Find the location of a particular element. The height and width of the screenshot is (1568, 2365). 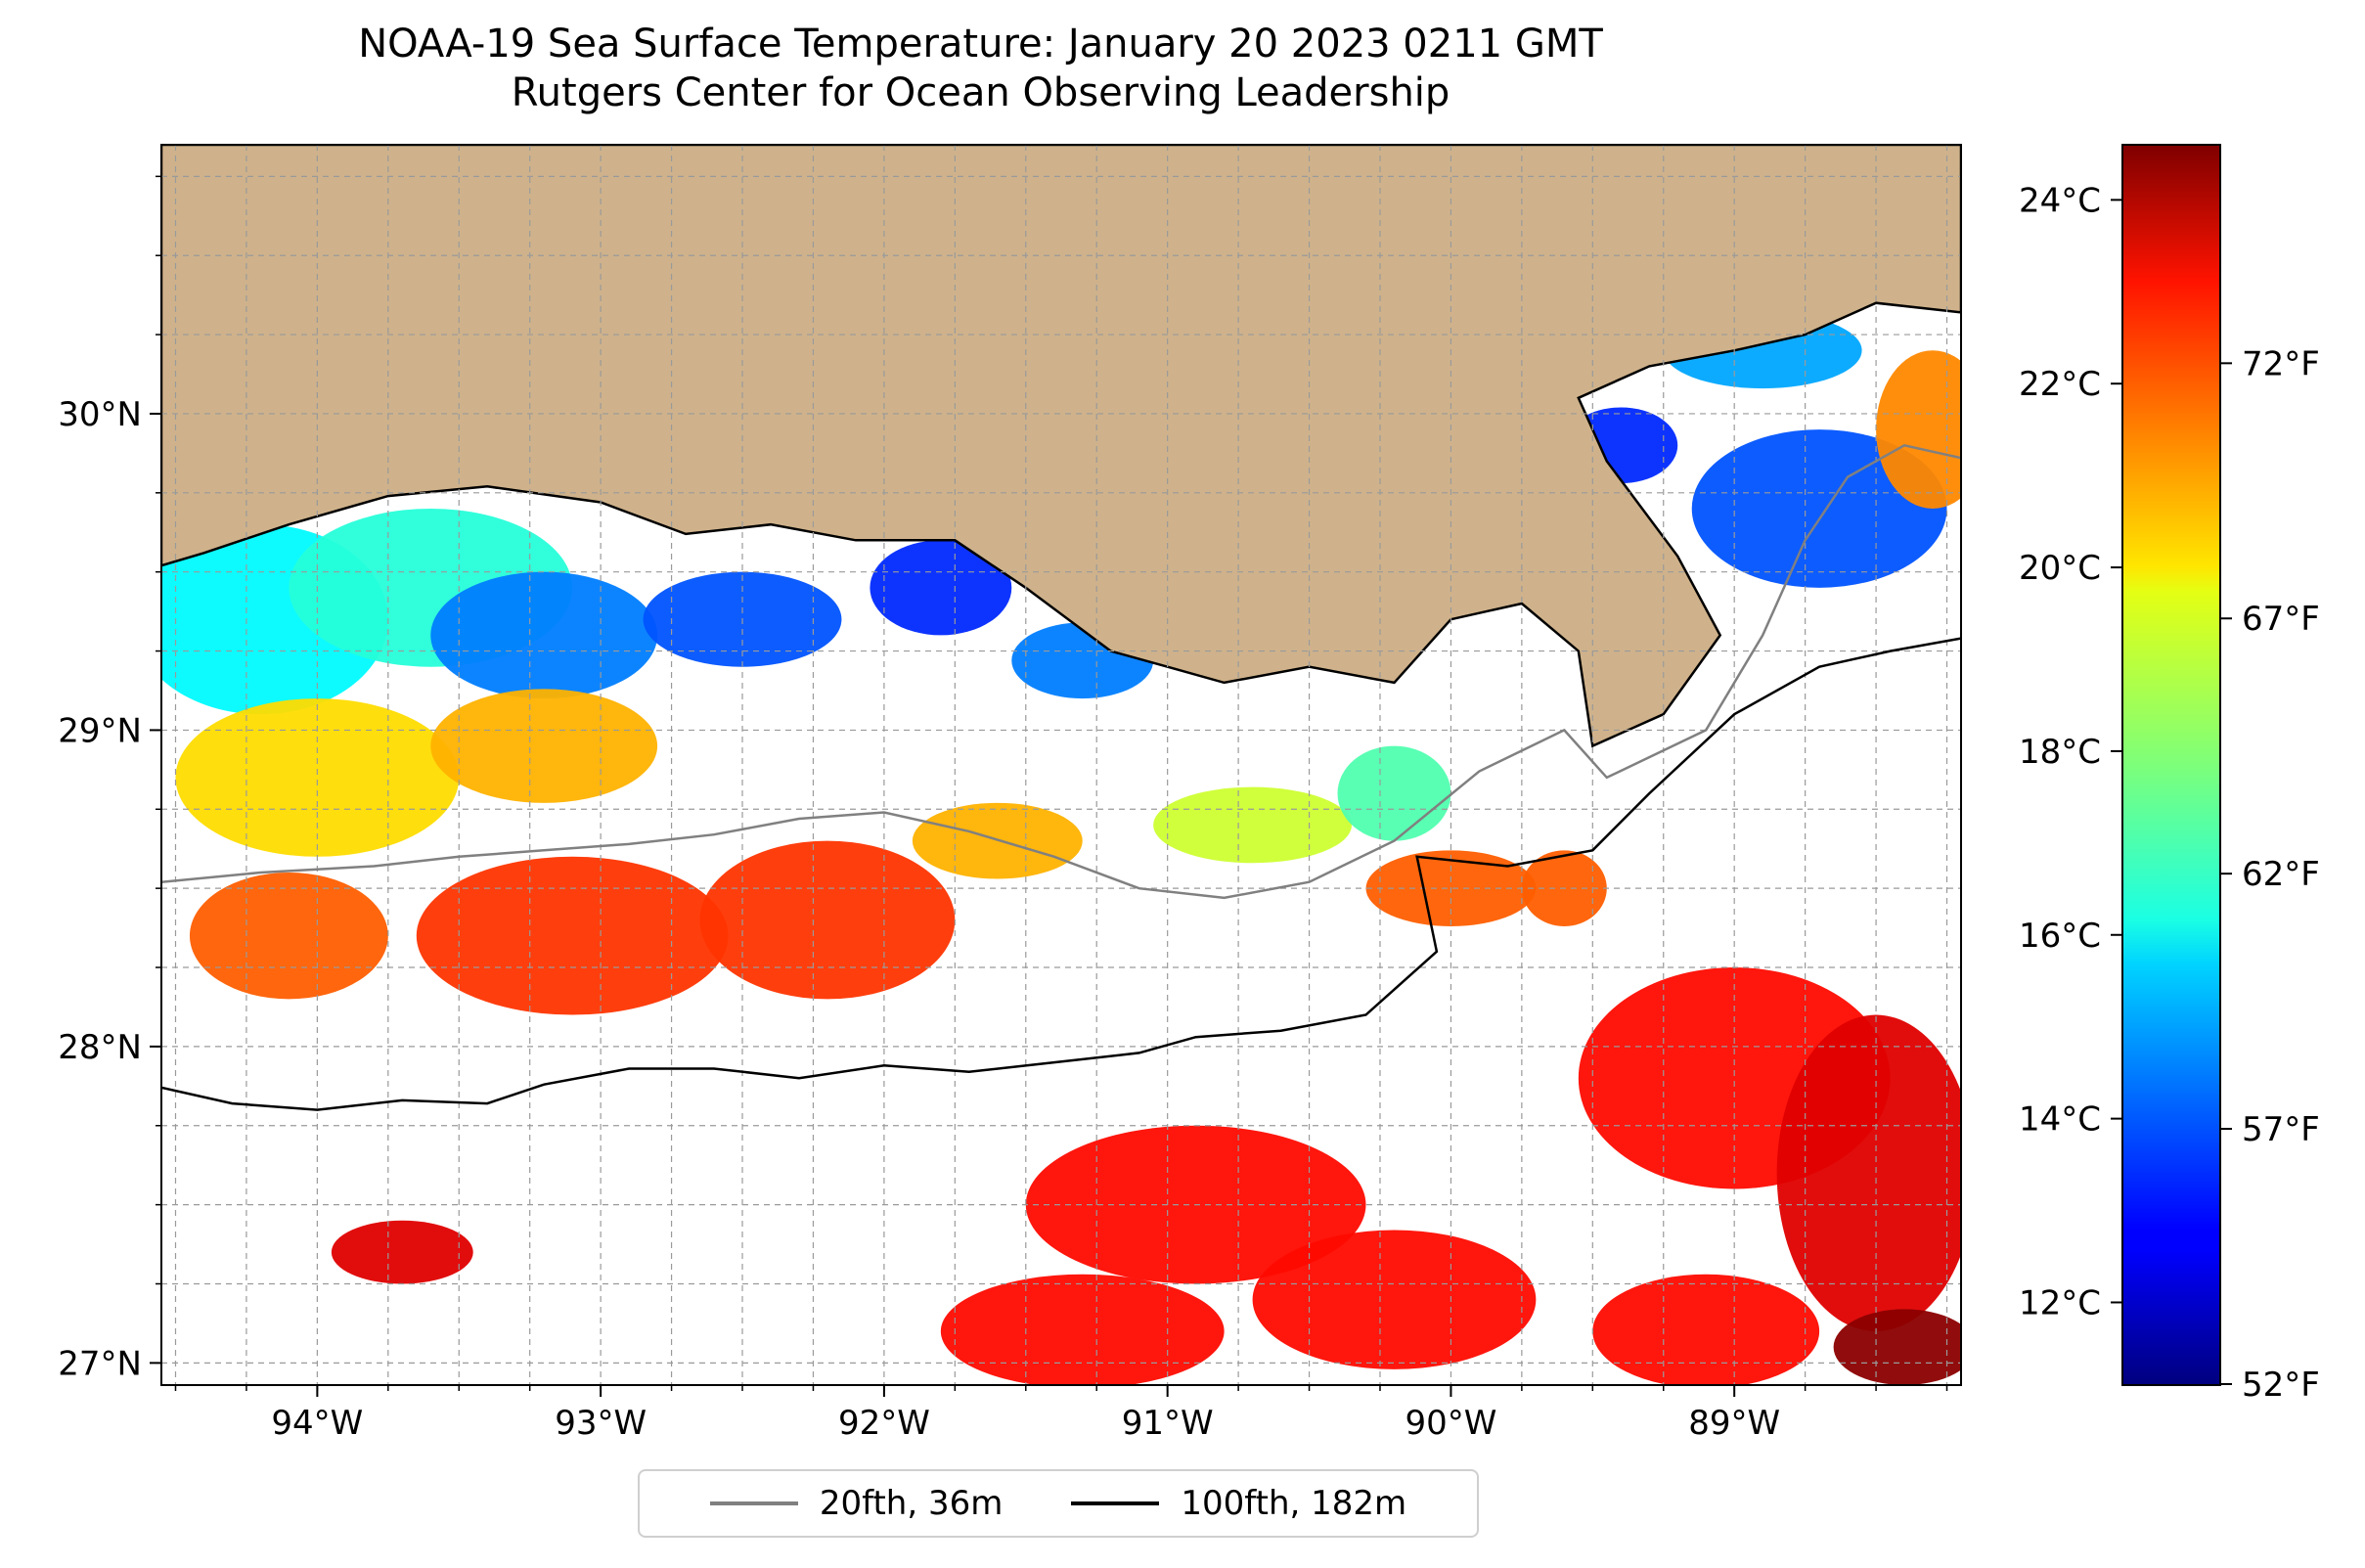

legend-item-100fth: 100fth, 182m is located at coordinates (1238, 1503).